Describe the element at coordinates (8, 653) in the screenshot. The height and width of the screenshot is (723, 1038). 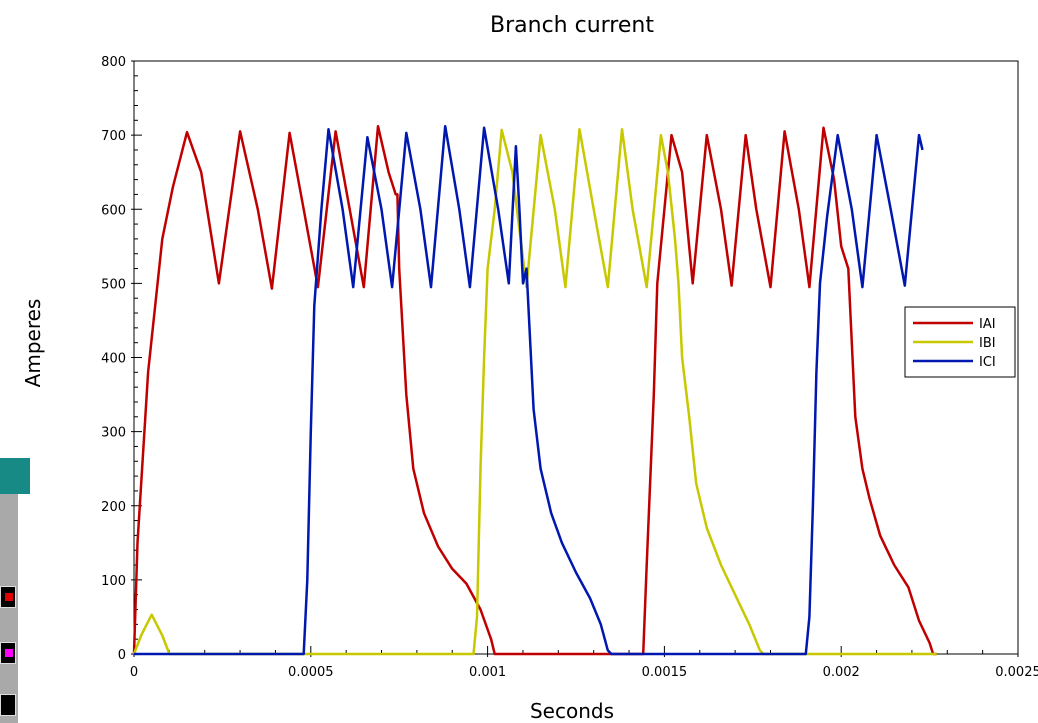
I see `side-panel-magenta-indicator` at that location.